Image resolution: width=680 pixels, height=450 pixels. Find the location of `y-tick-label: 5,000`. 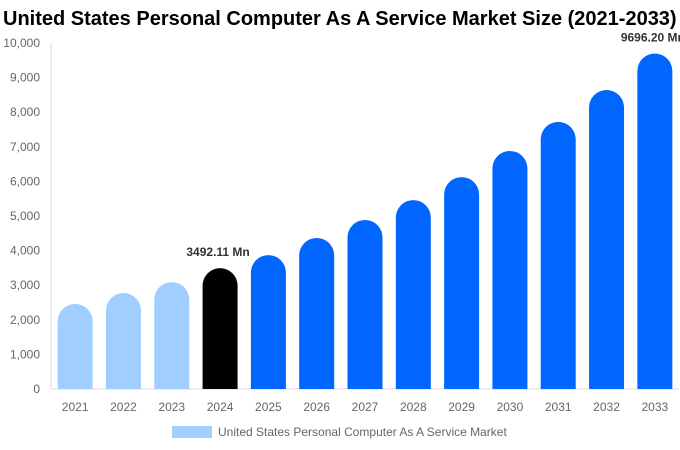

y-tick-label: 5,000 is located at coordinates (25, 216).